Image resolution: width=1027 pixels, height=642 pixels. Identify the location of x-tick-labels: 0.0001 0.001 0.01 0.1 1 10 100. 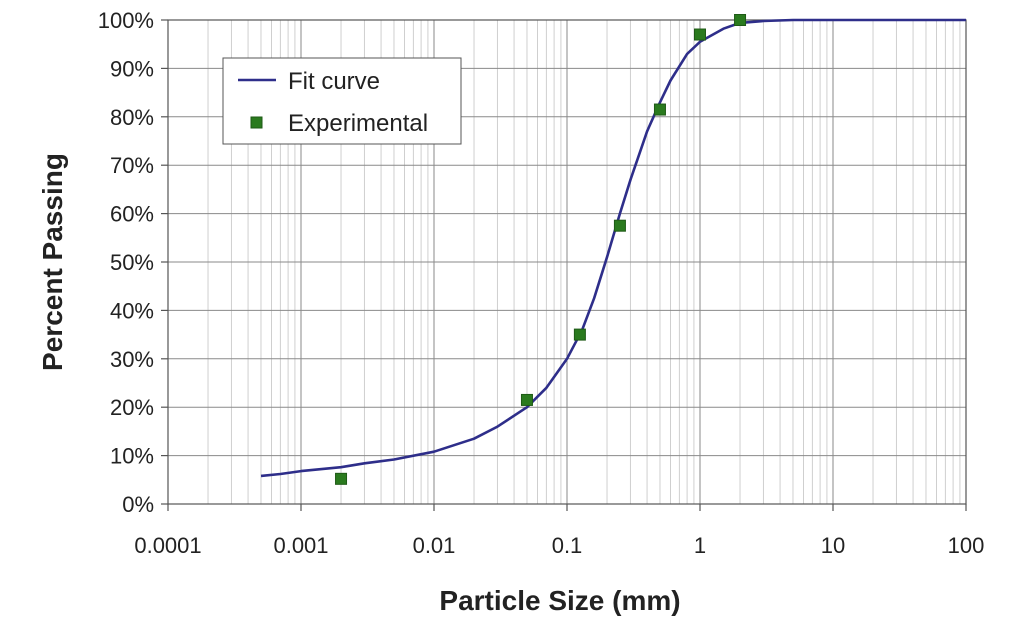
(559, 545).